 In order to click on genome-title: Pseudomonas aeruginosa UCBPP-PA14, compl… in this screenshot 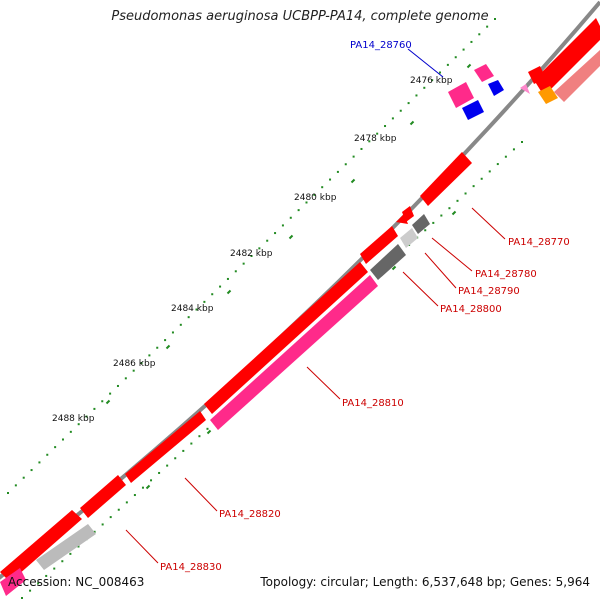, I will do `click(300, 16)`.